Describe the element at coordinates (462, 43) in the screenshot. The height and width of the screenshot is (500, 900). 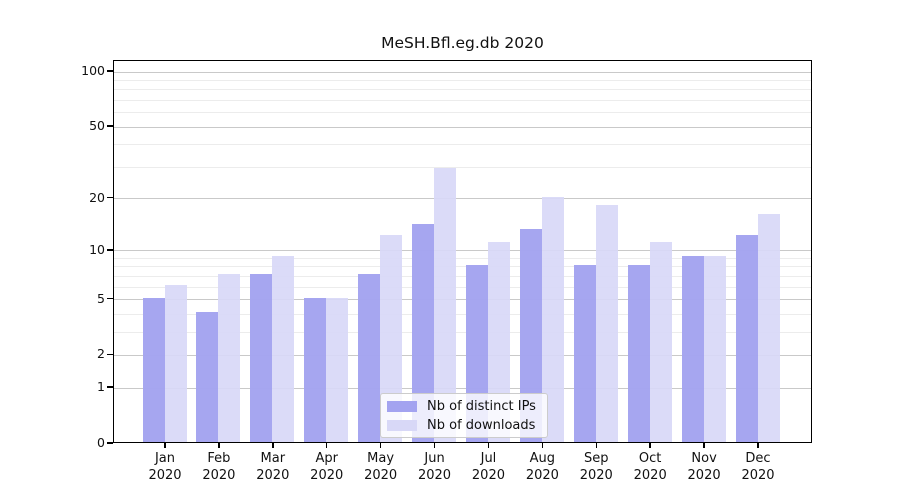
I see `chart-title: MeSH.Bfl.eg.db 2020` at that location.